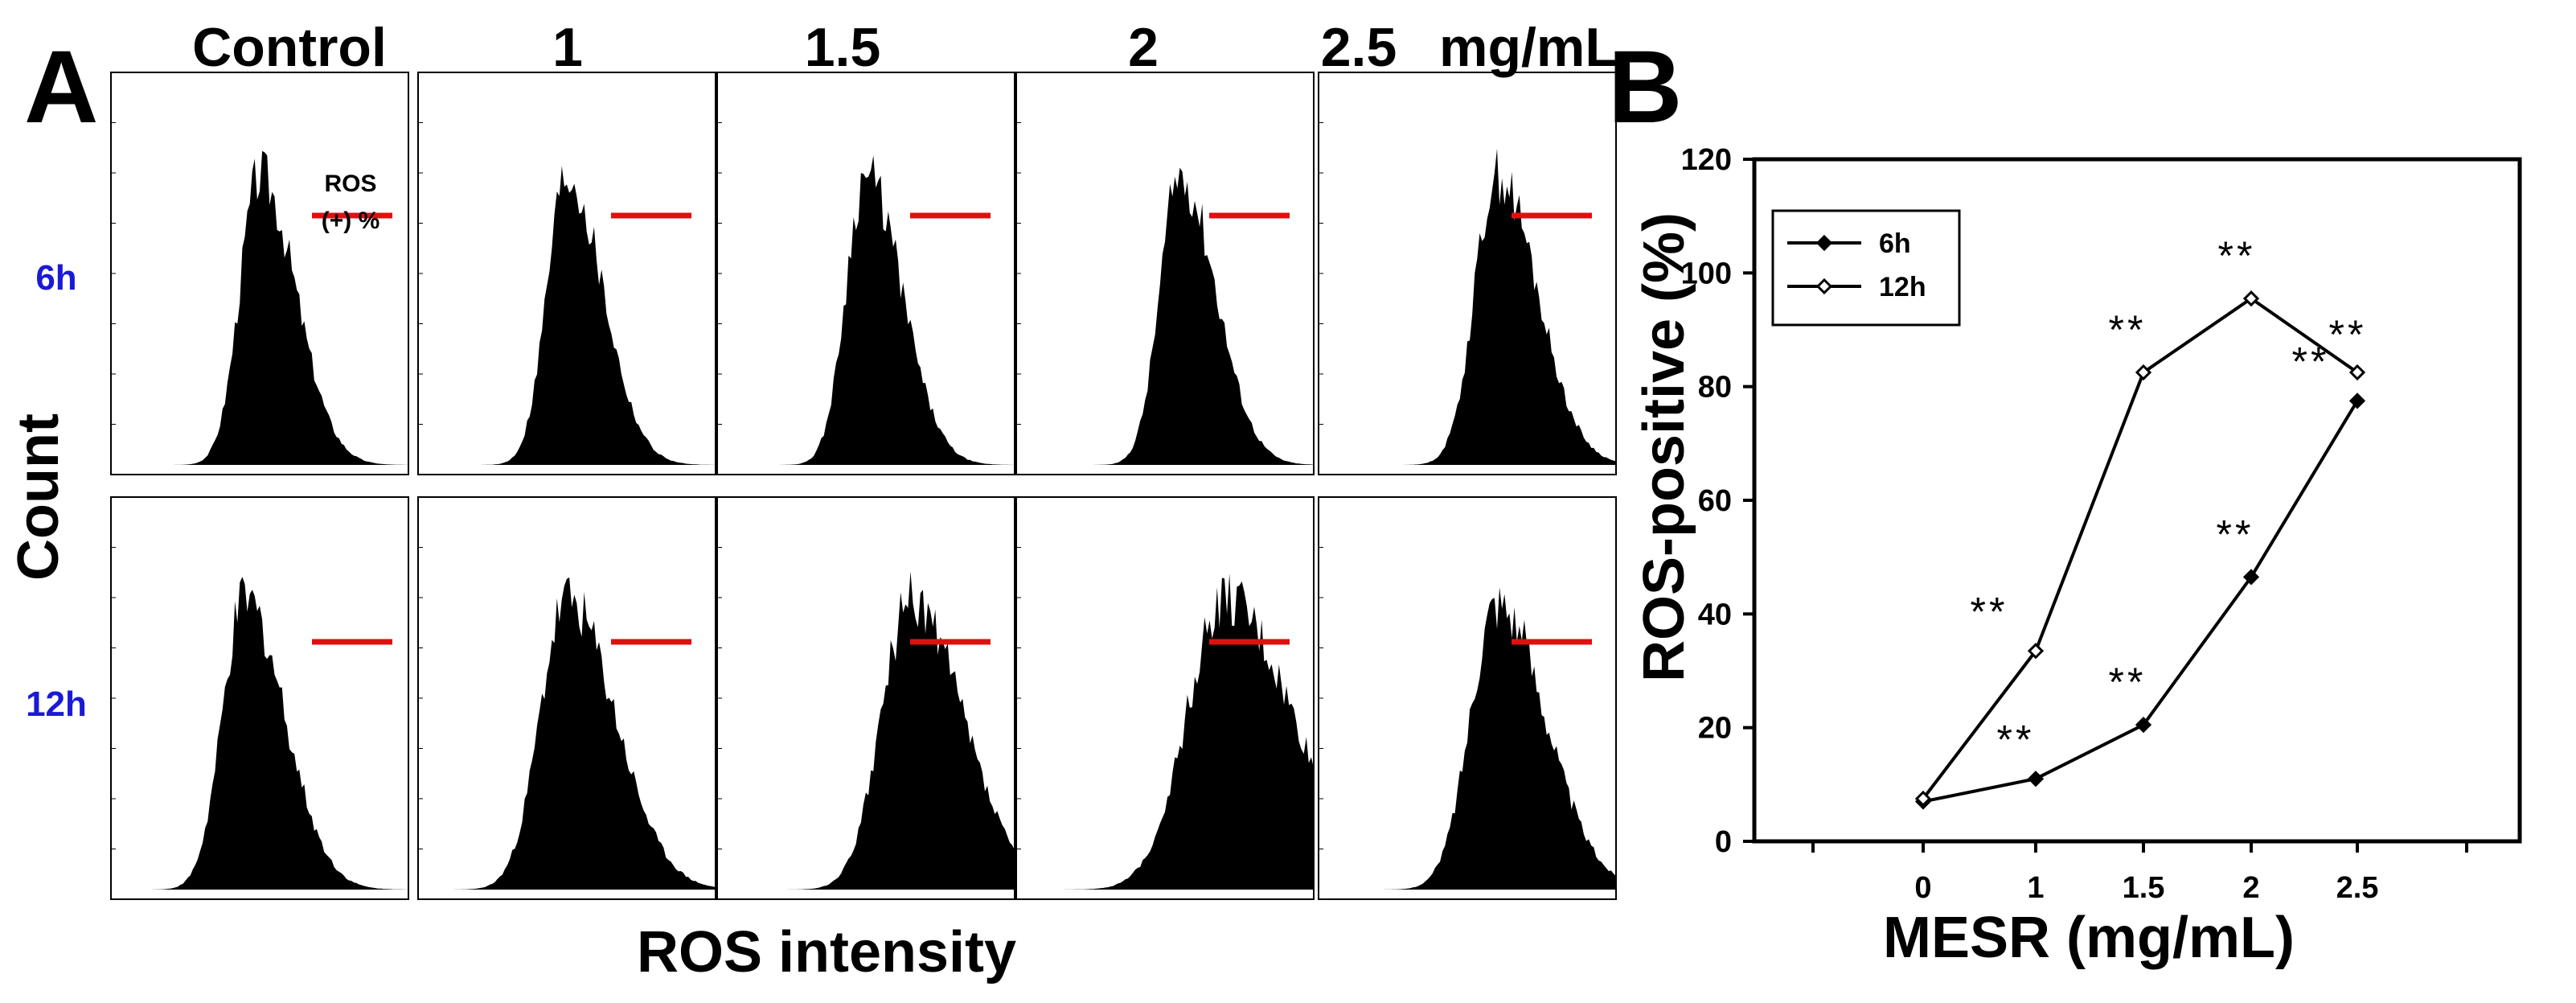 The width and height of the screenshot is (2576, 1003). I want to click on legend-box, so click(1866, 268).